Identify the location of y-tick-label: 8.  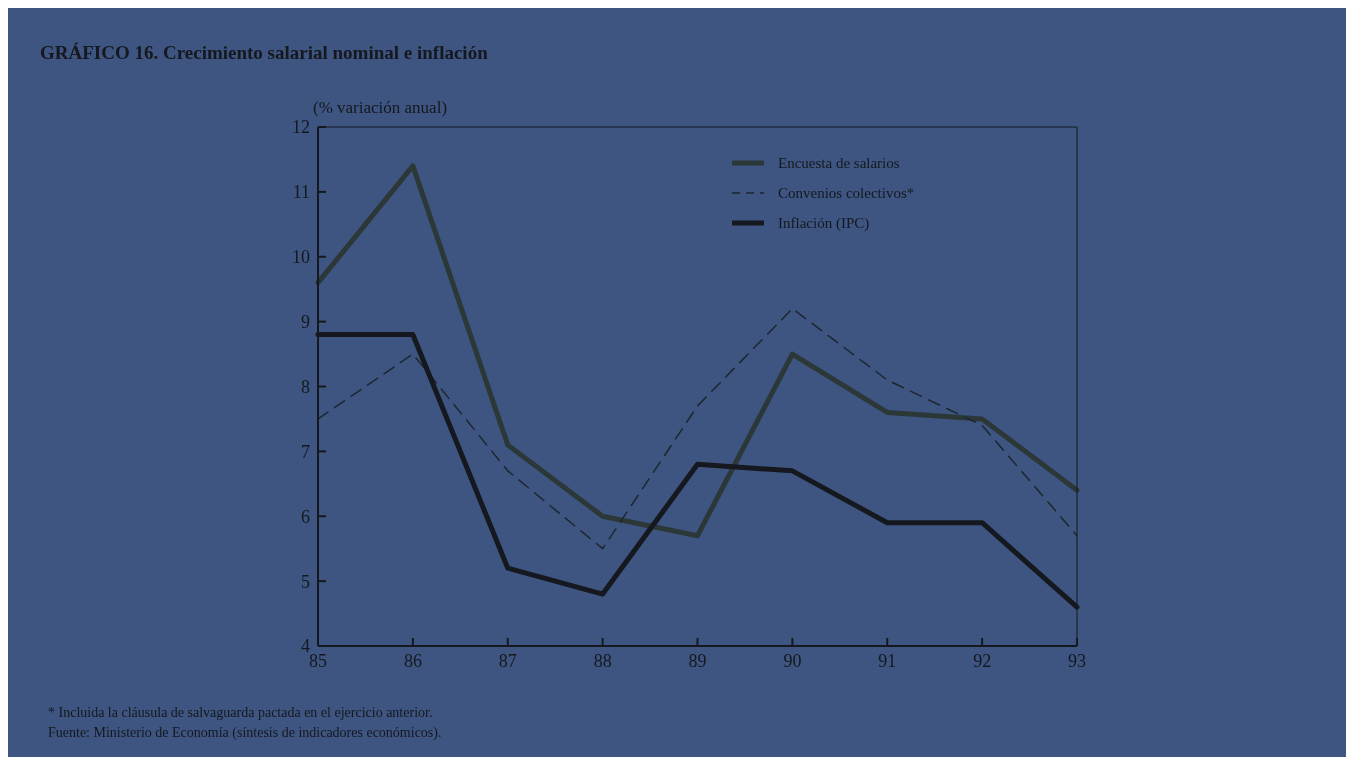
(305, 386).